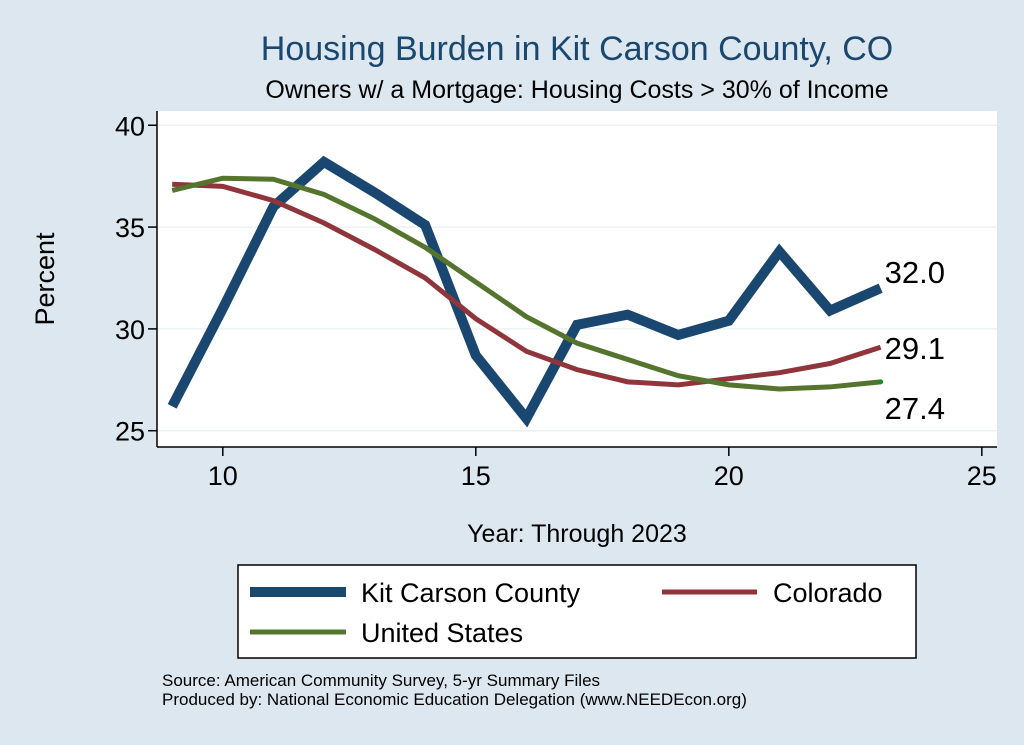 The width and height of the screenshot is (1024, 745). Describe the element at coordinates (915, 272) in the screenshot. I see `end-label-kit-carson: 32.0` at that location.